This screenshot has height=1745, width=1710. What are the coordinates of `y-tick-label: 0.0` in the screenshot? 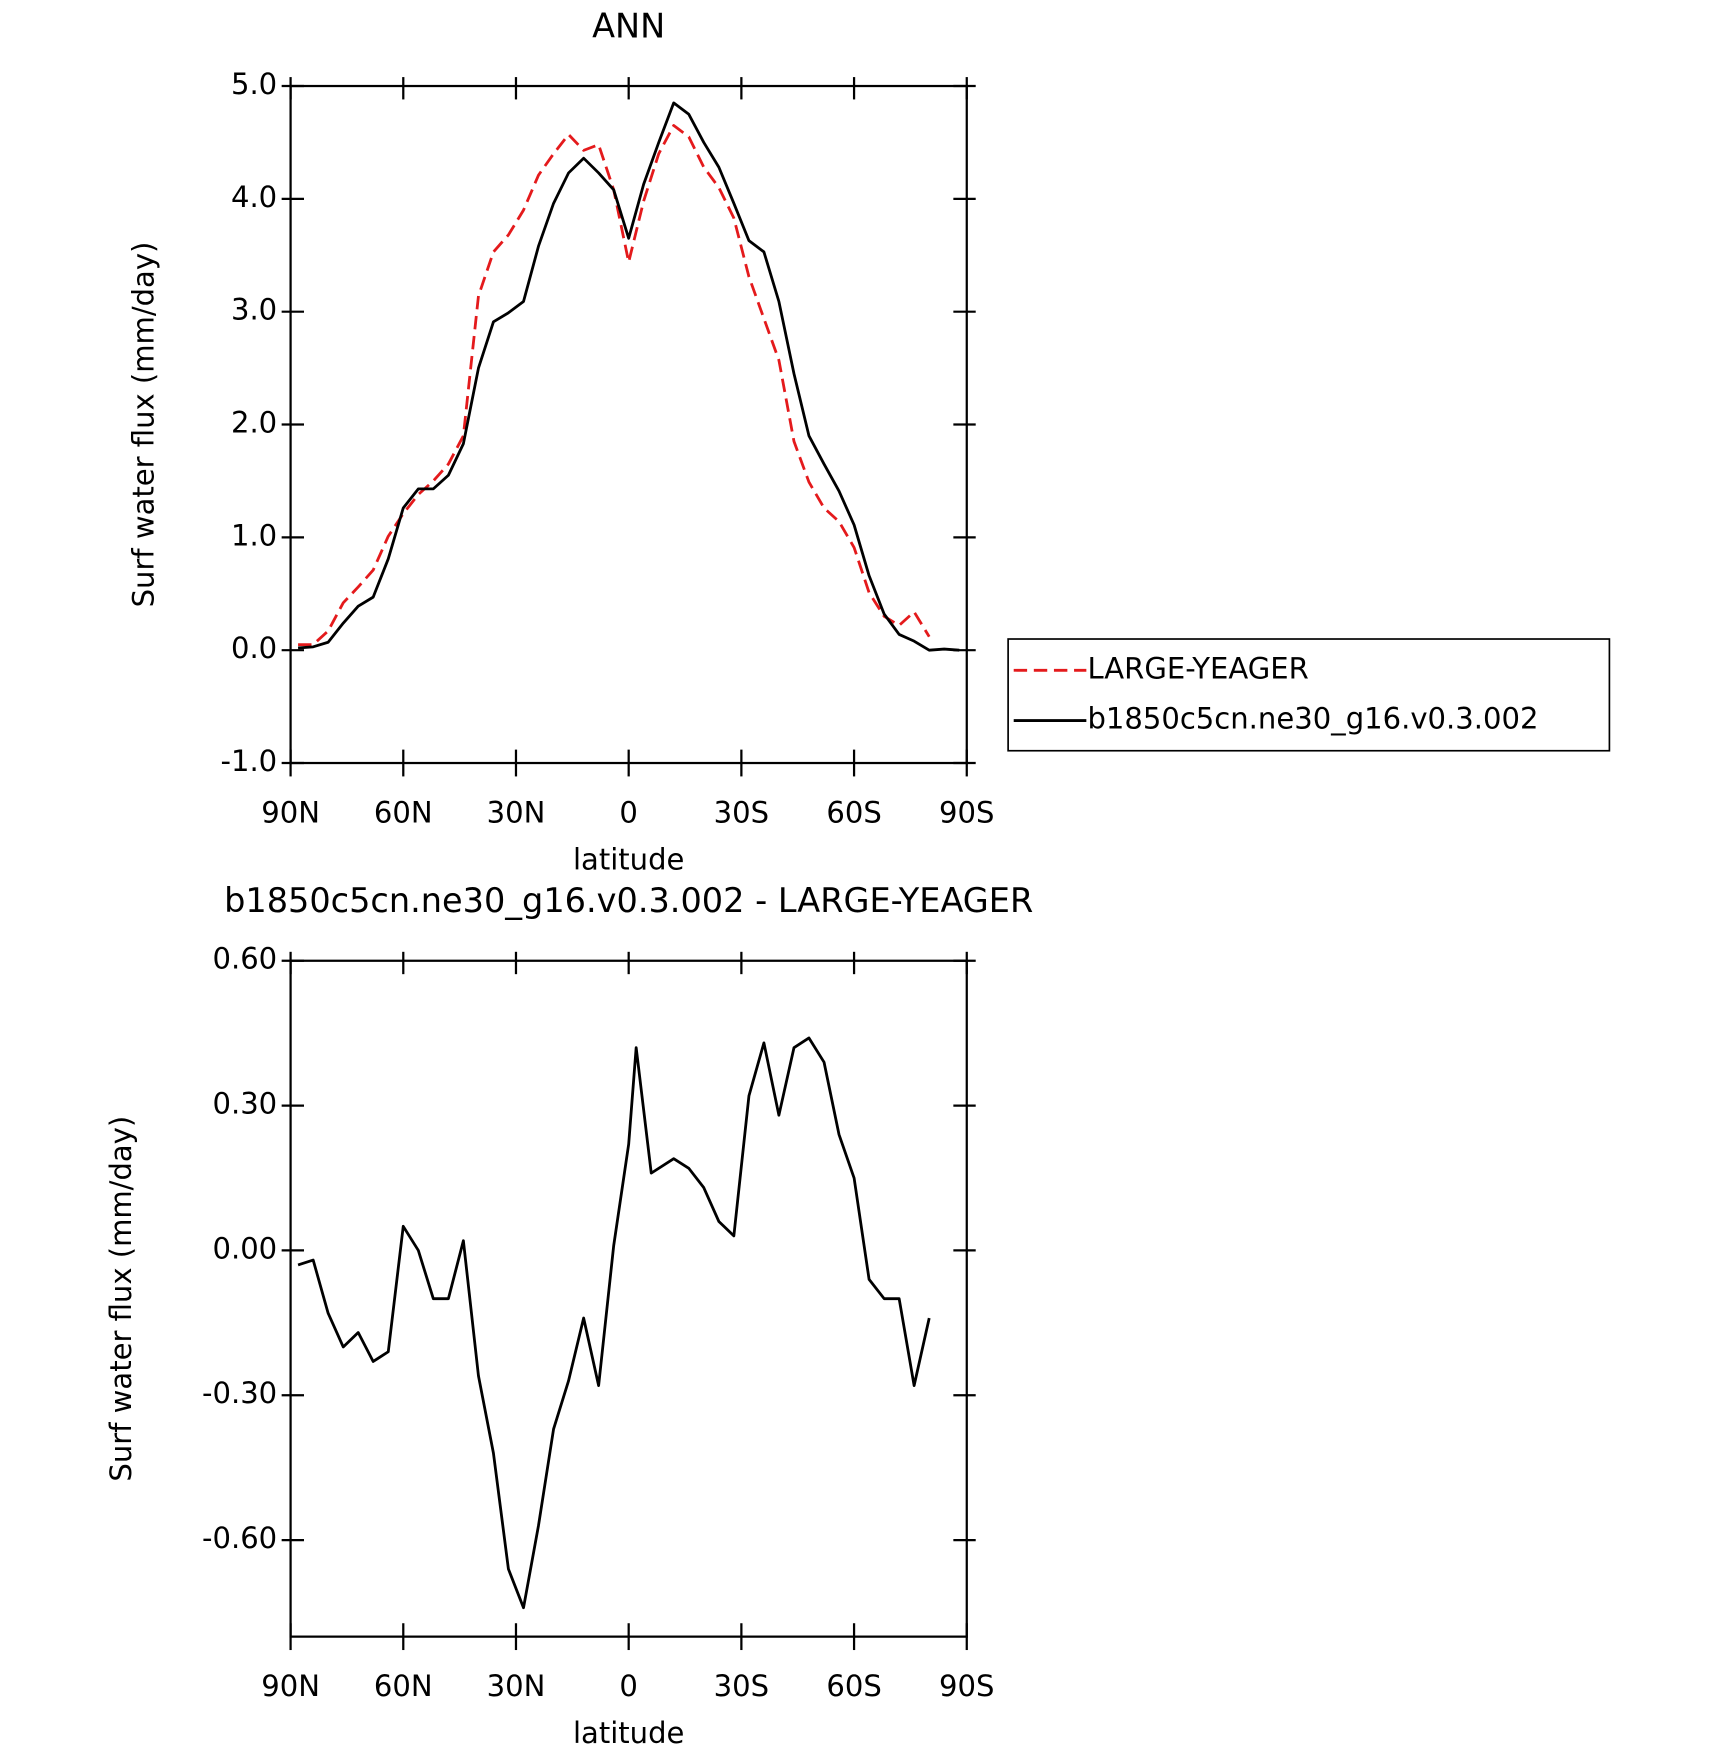 It's located at (254, 648).